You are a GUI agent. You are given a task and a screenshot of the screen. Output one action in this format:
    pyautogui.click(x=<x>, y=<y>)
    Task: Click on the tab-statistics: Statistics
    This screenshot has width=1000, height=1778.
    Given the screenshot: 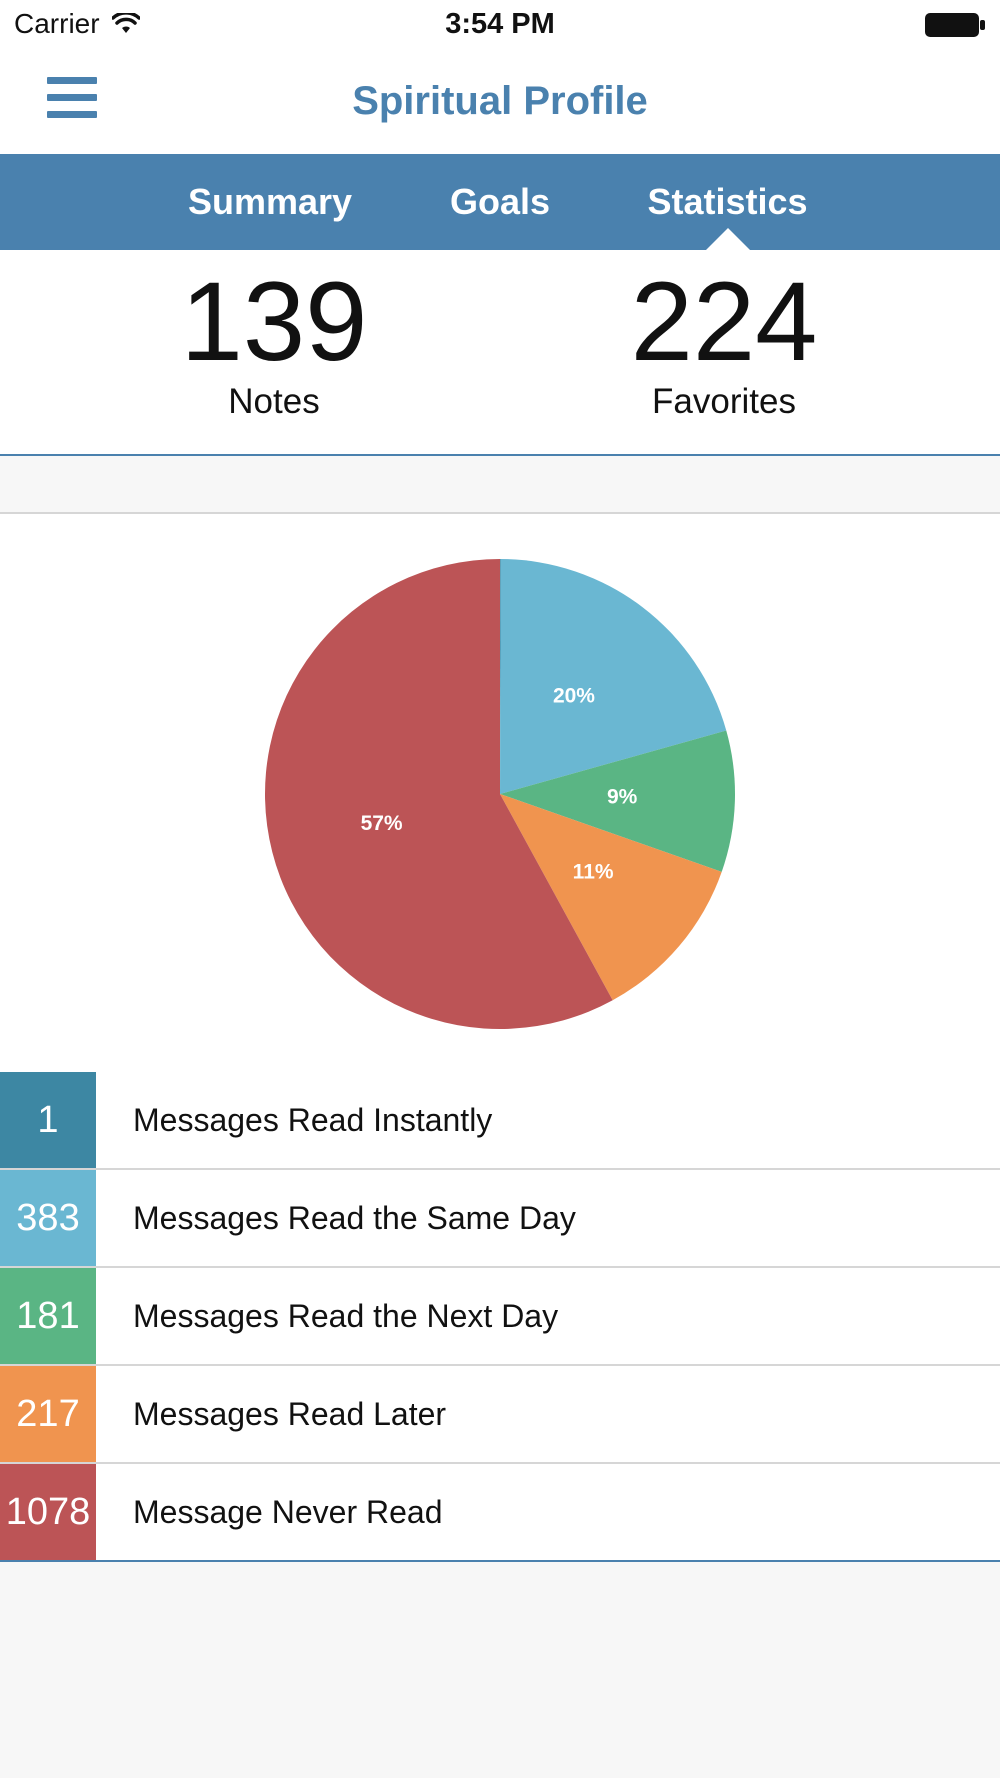 What is the action you would take?
    pyautogui.click(x=727, y=201)
    